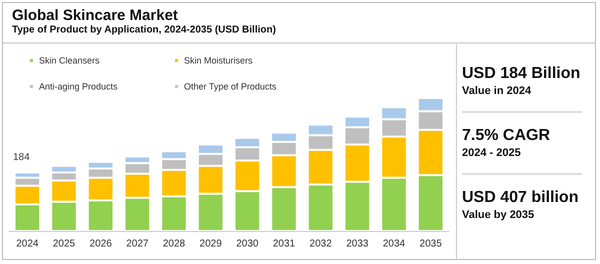 The image size is (600, 264). Describe the element at coordinates (321, 244) in the screenshot. I see `x-tick-label: 2032` at that location.